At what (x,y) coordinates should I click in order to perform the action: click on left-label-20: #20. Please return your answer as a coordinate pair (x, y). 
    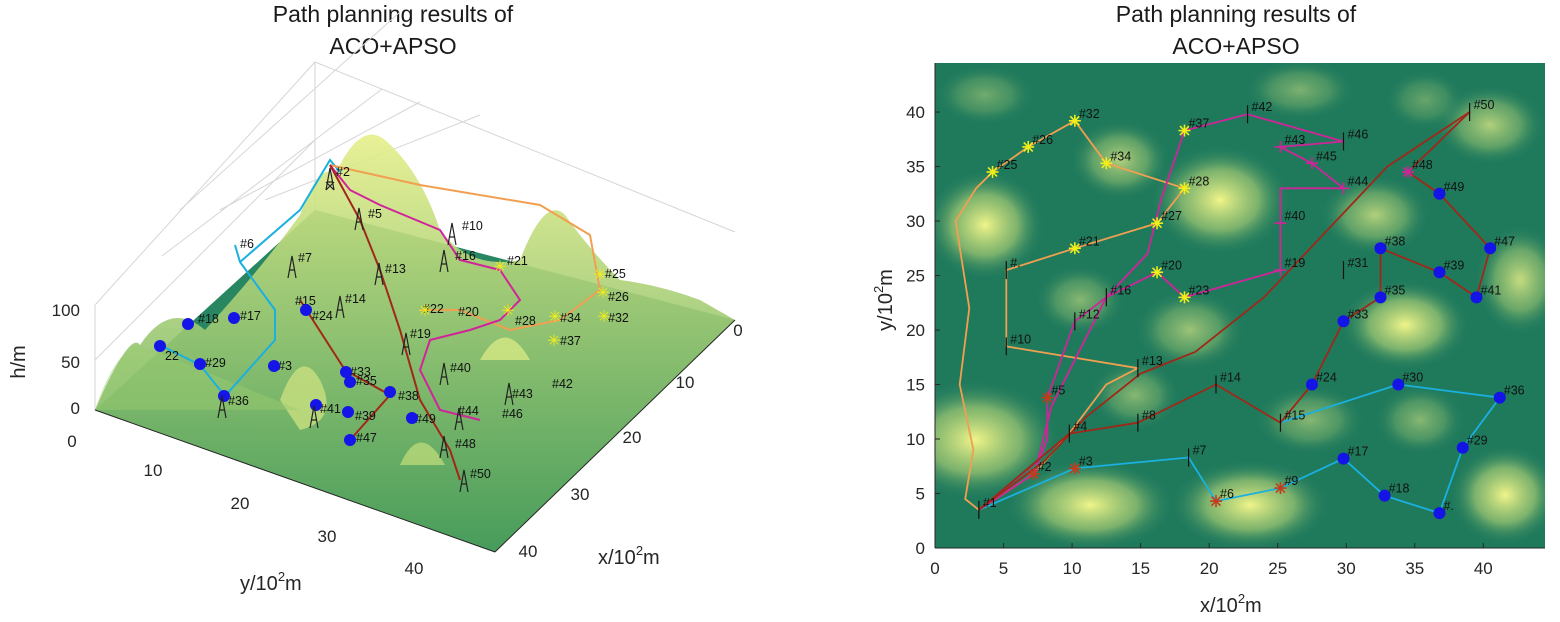
    Looking at the image, I should click on (468, 312).